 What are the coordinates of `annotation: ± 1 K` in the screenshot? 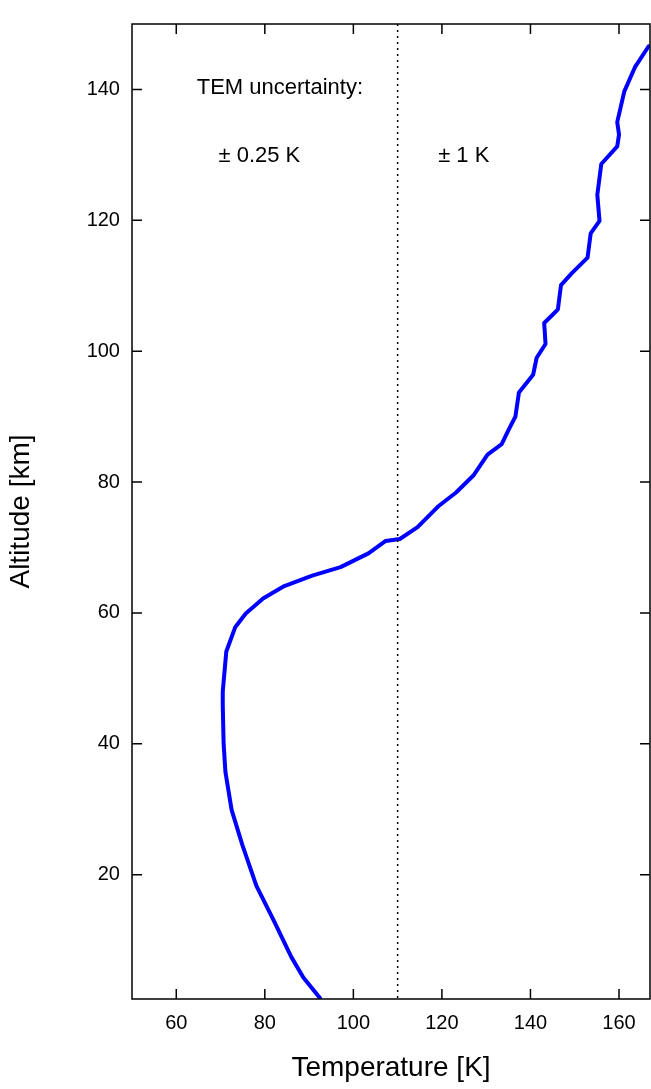 It's located at (464, 154).